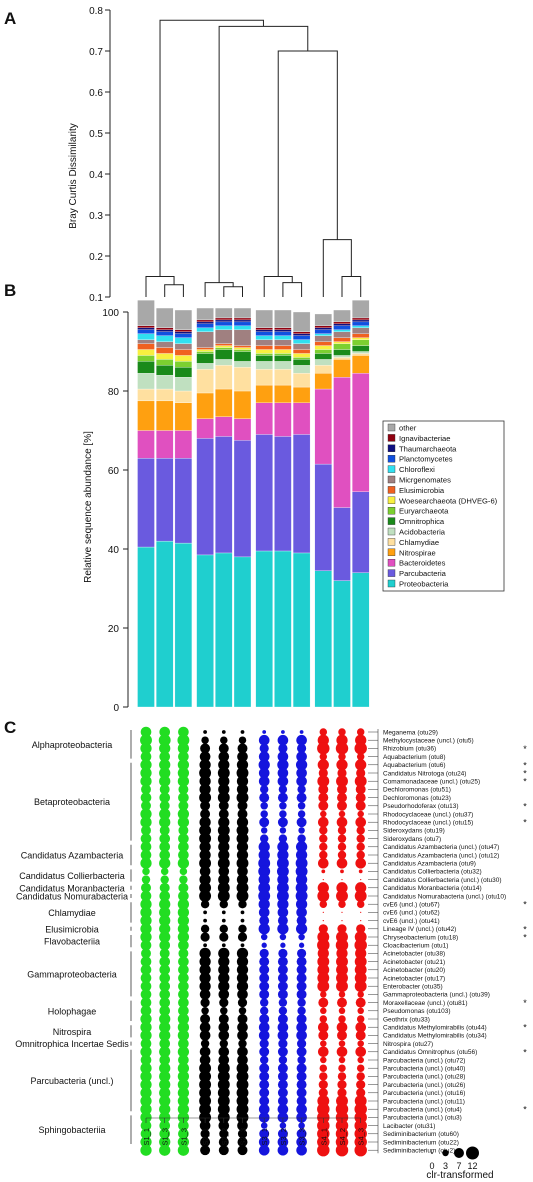 This screenshot has width=533, height=1182. Describe the element at coordinates (435, 1028) in the screenshot. I see `otu-label: Candidatus Methylomirabilis (otu44)` at that location.